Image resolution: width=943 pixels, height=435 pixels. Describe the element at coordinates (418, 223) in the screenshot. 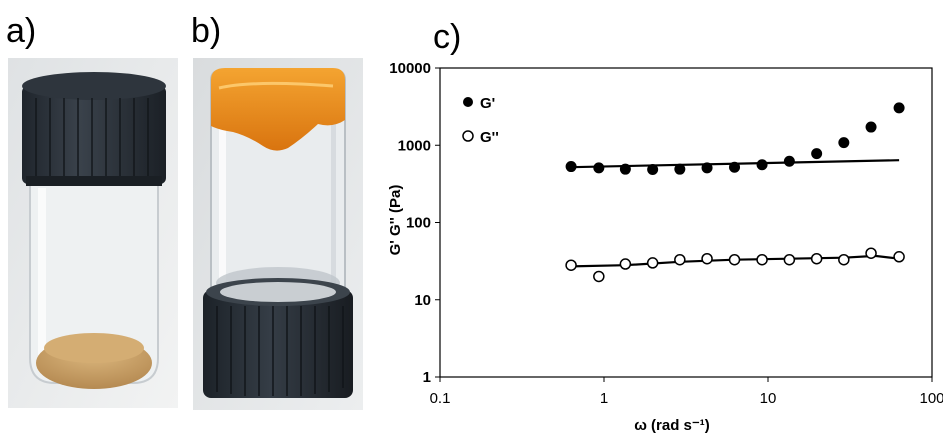

I see `y-tick-label: 100` at that location.